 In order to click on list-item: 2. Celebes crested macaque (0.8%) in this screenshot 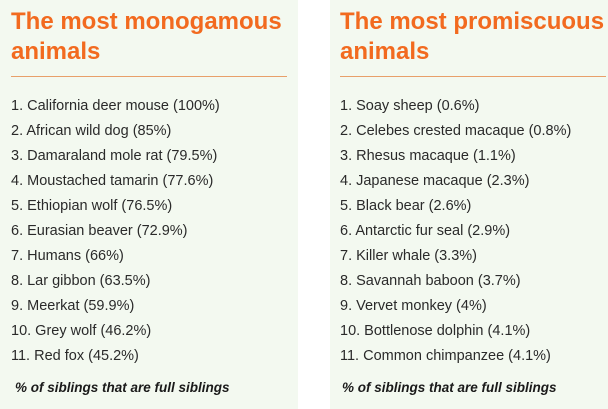, I will do `click(456, 131)`.